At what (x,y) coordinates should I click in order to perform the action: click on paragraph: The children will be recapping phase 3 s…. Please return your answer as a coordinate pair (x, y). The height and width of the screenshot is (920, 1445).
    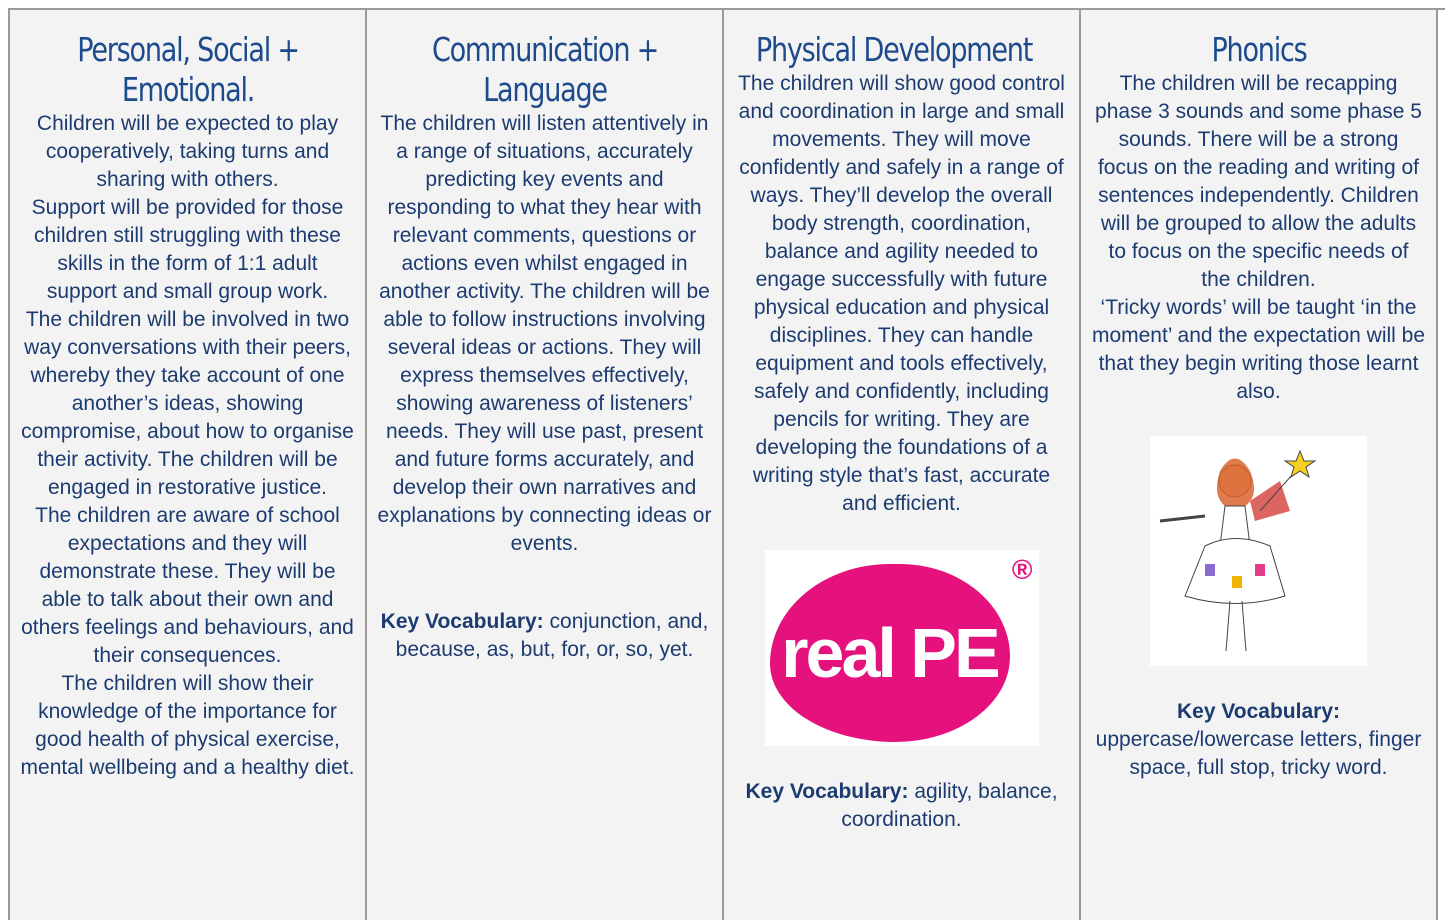
    Looking at the image, I should click on (1258, 181).